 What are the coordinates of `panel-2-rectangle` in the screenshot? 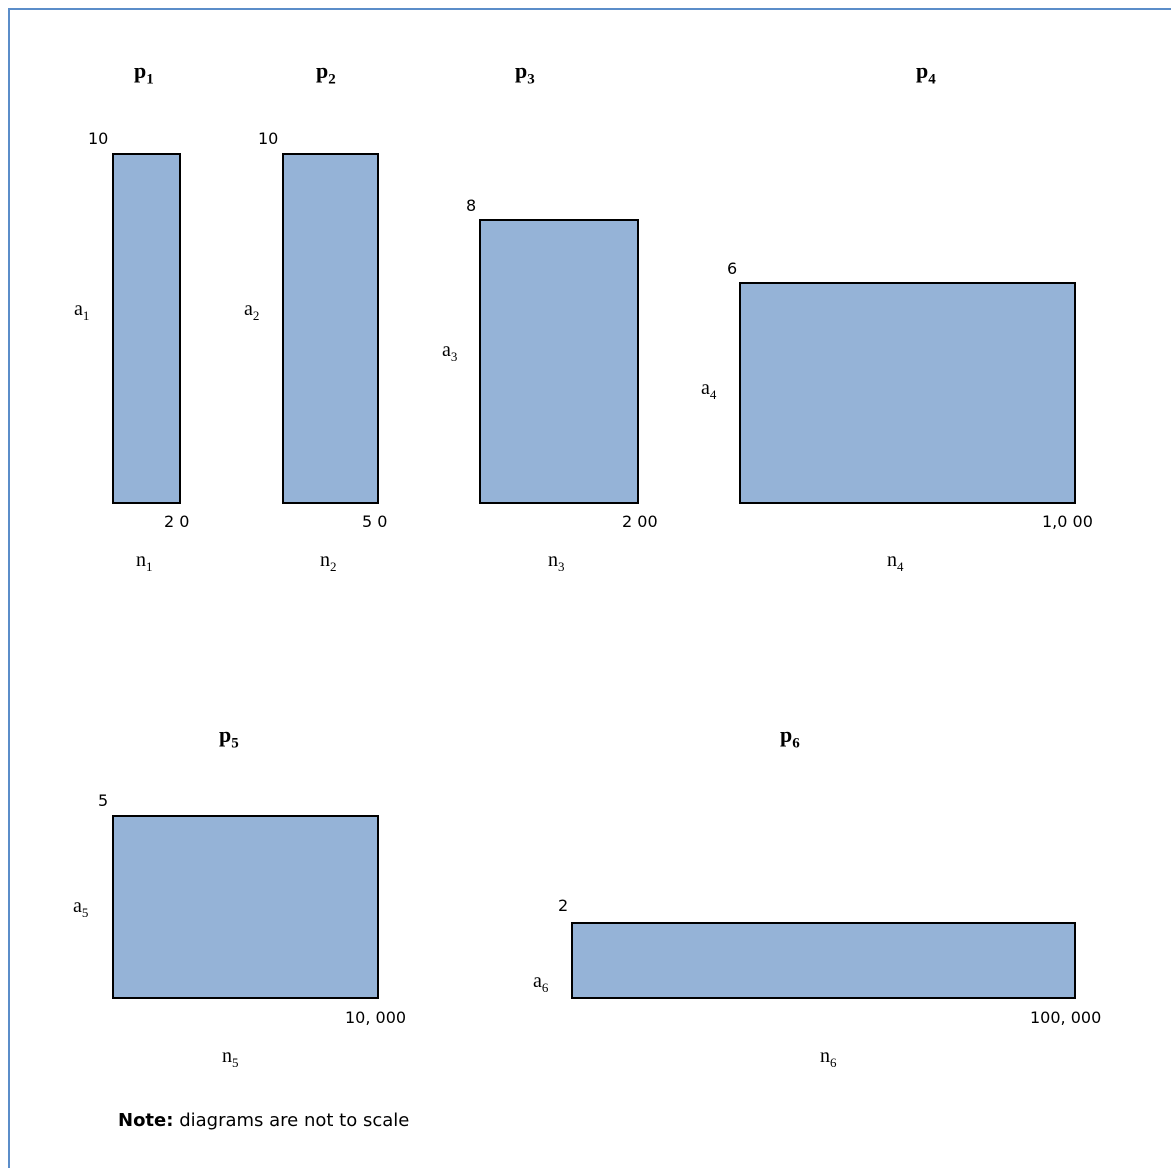 It's located at (330, 328).